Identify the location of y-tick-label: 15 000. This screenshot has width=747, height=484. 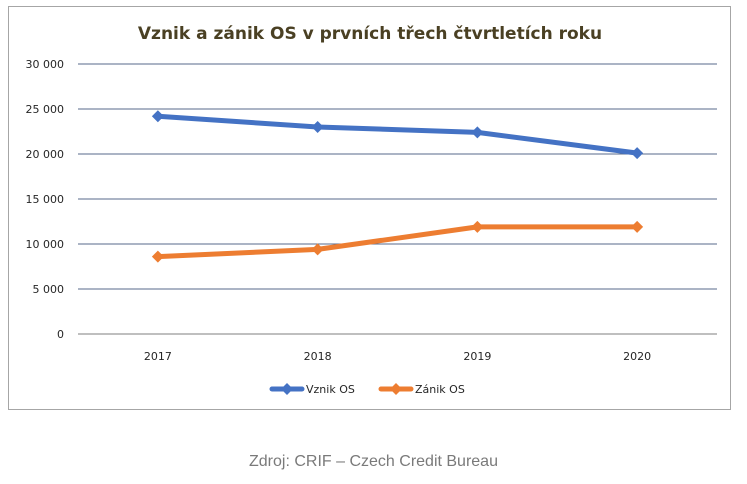
(45, 199).